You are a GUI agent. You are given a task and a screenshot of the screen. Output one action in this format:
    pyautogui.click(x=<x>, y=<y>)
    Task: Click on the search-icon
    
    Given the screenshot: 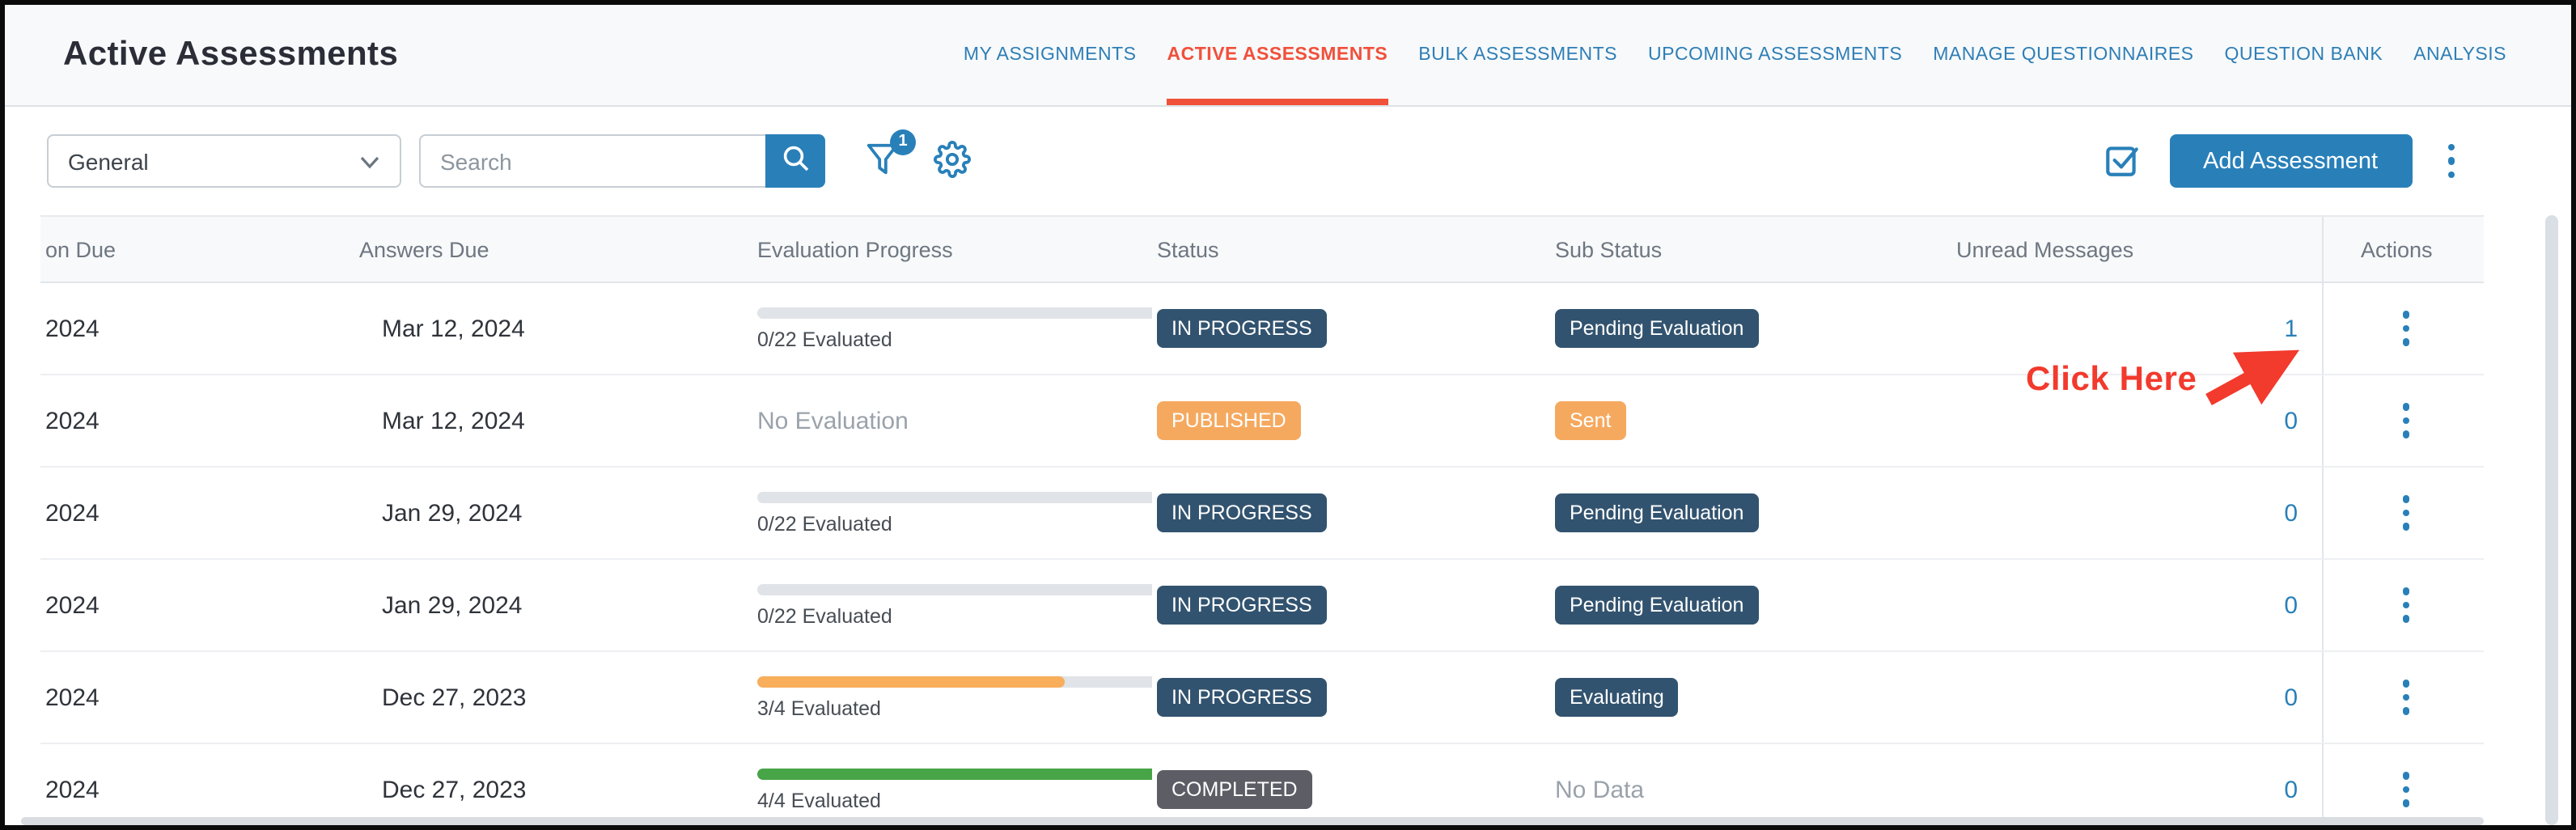 What is the action you would take?
    pyautogui.click(x=795, y=161)
    